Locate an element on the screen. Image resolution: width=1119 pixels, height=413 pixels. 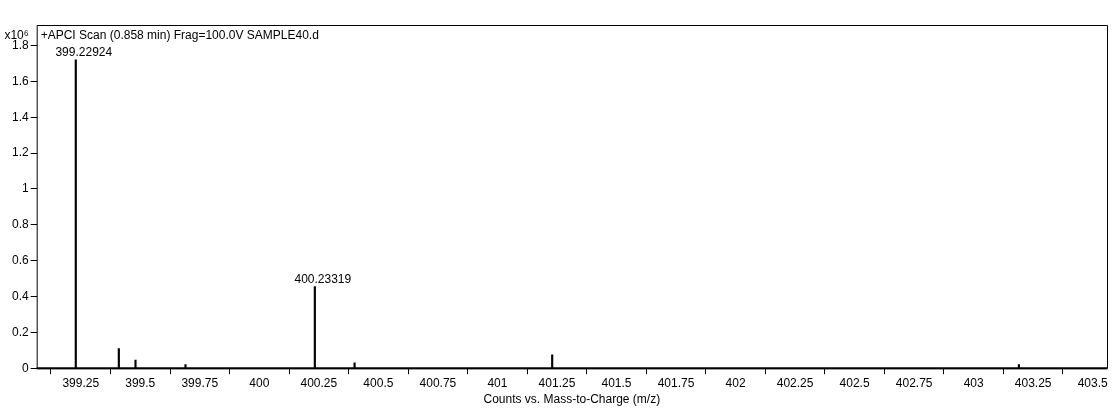
x-tick-label: 401 is located at coordinates (497, 382).